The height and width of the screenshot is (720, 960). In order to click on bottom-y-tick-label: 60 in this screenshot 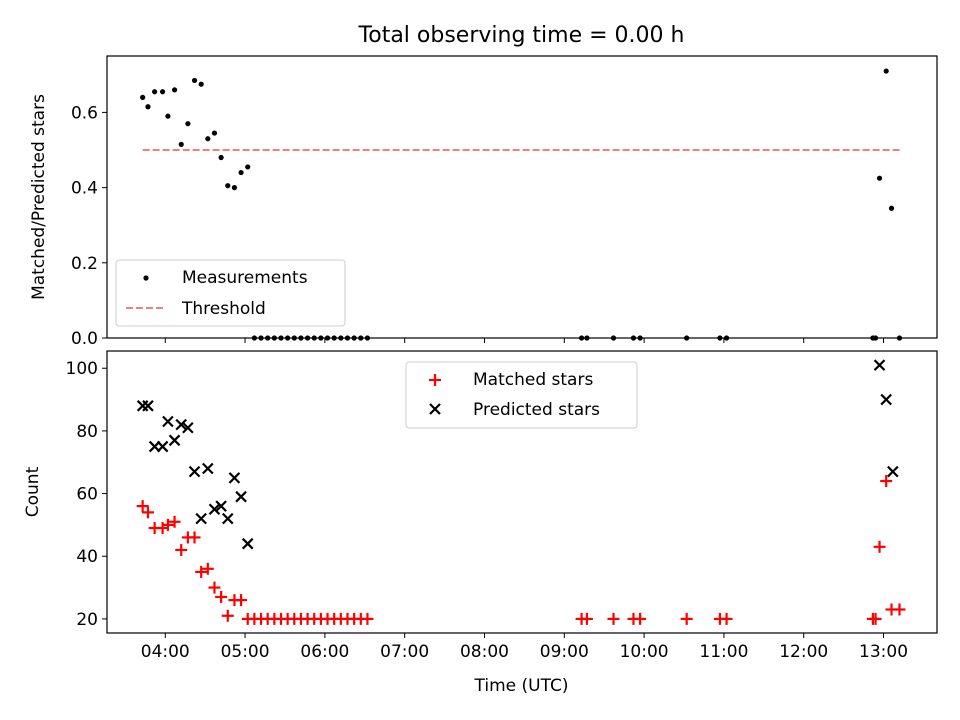, I will do `click(87, 495)`.